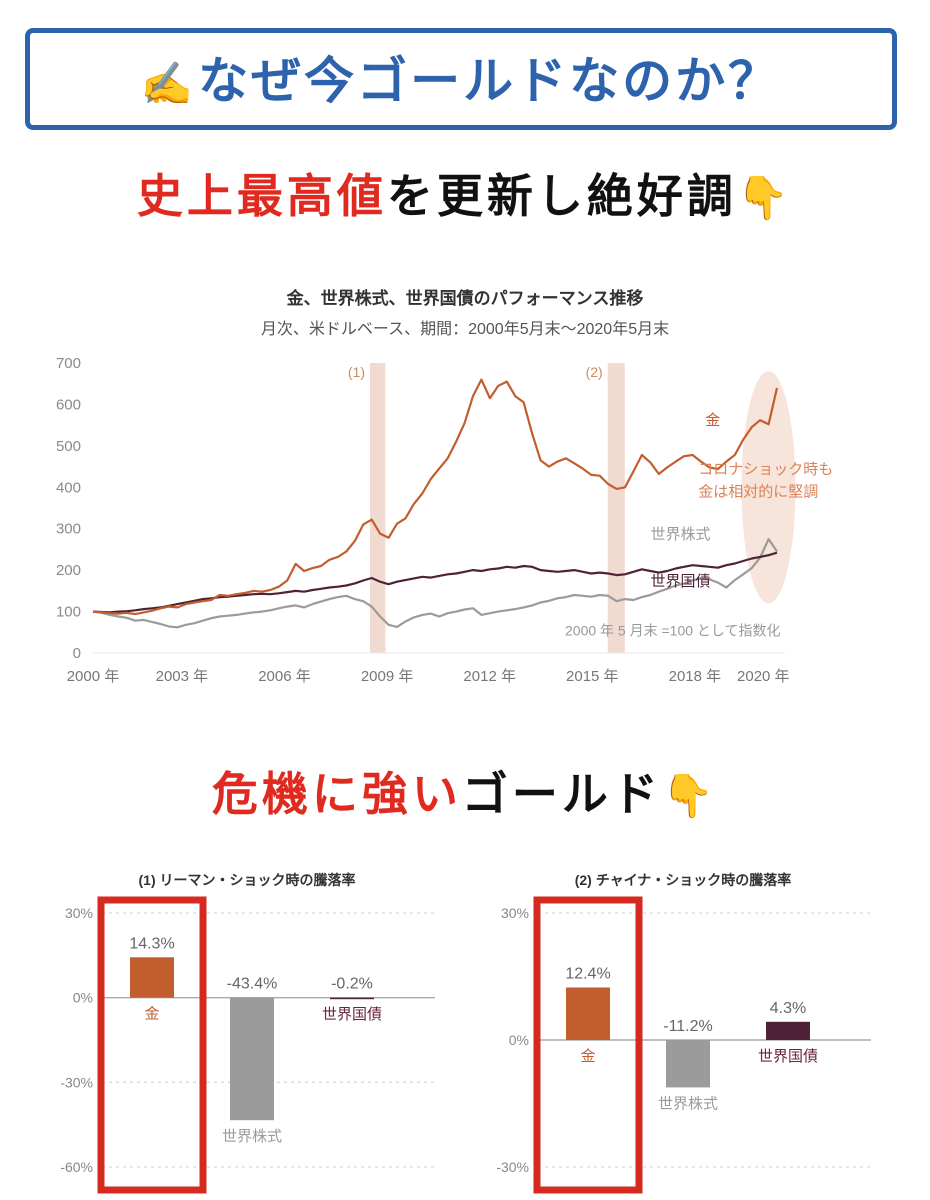 This screenshot has height=1200, width=930. Describe the element at coordinates (489, 676) in the screenshot. I see `svg-text: 2012 年` at that location.